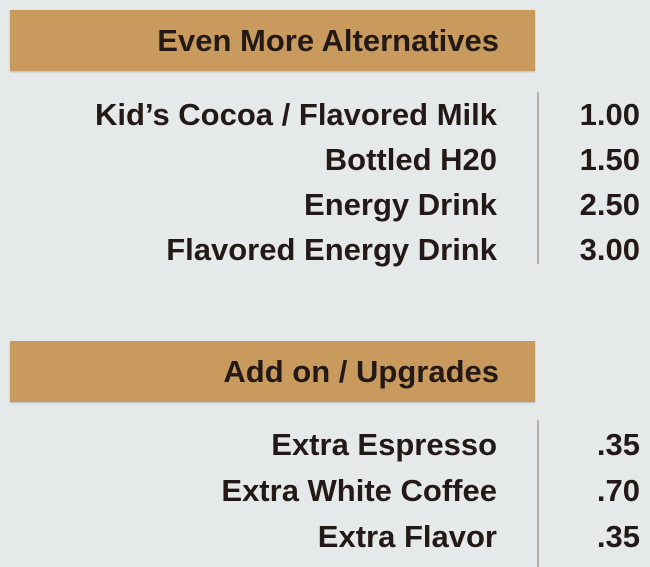 This screenshot has width=650, height=567. Describe the element at coordinates (407, 536) in the screenshot. I see `item-name: Extra Flavor` at that location.